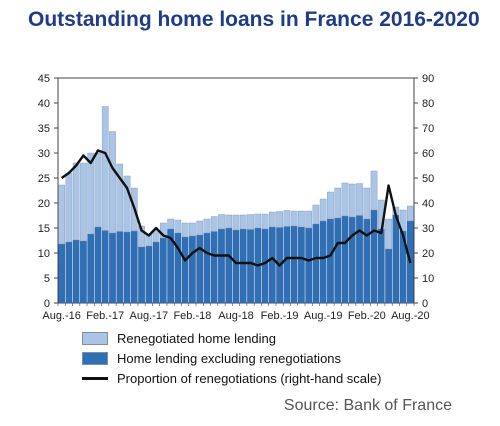 The width and height of the screenshot is (500, 426). I want to click on right-tick-label: 20, so click(428, 254).